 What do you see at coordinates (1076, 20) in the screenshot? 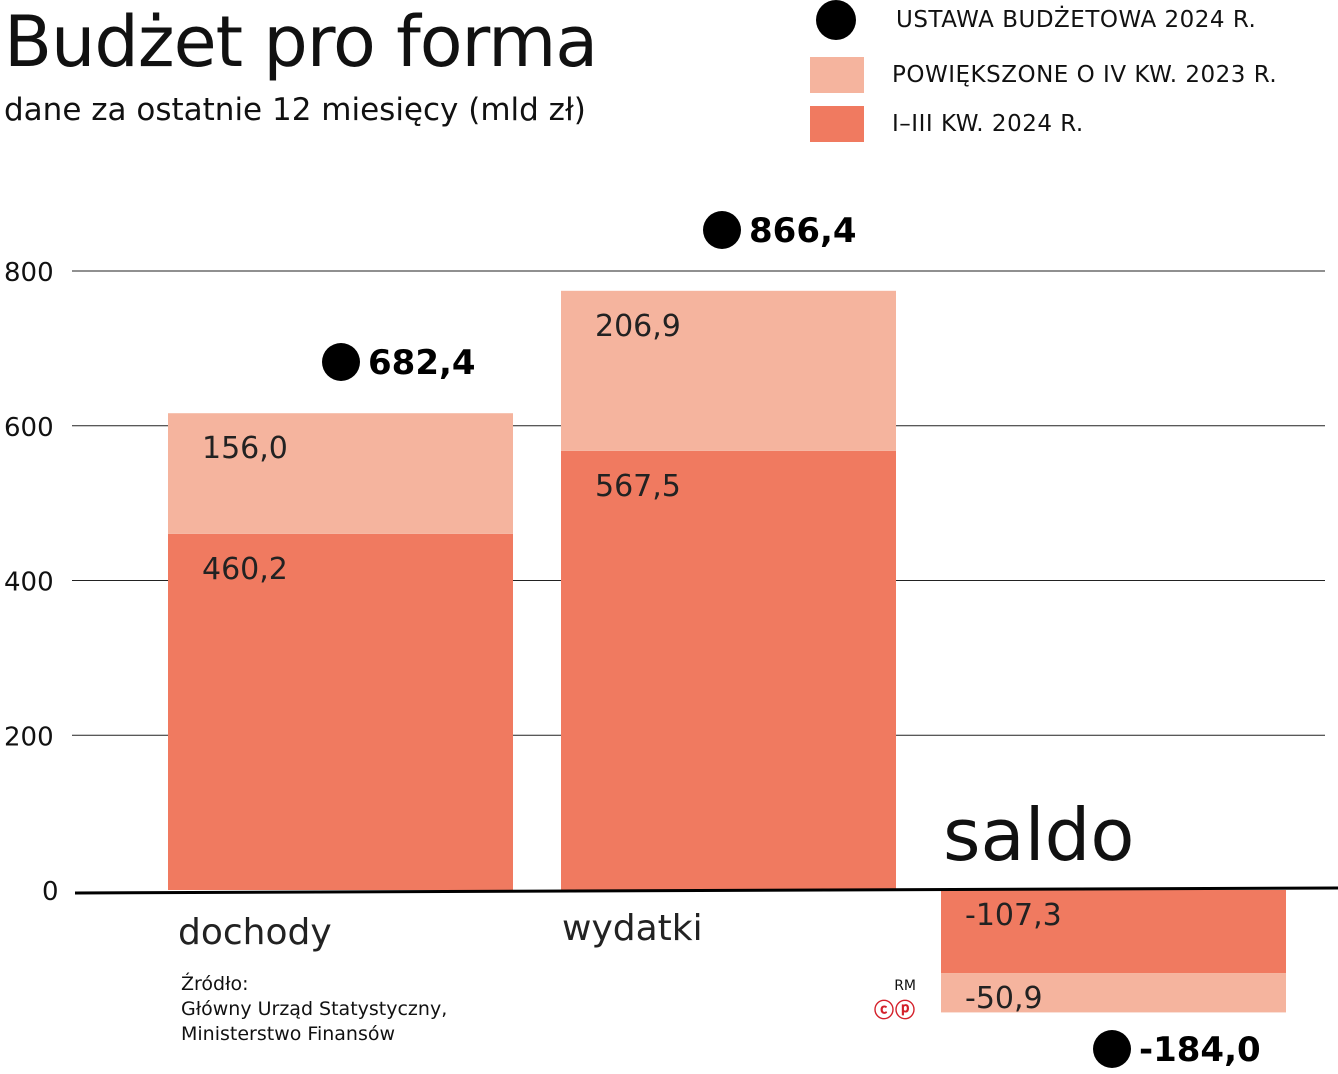
I see `legend-label: USTAWA BUDŻETOWA 2024 R.` at bounding box center [1076, 20].